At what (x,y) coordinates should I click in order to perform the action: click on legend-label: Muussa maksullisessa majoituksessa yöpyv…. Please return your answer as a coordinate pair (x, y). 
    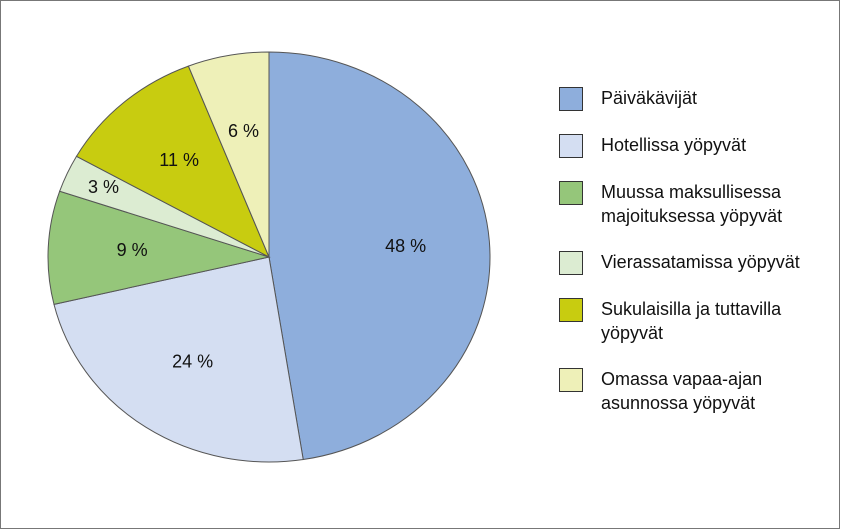
    Looking at the image, I should click on (692, 204).